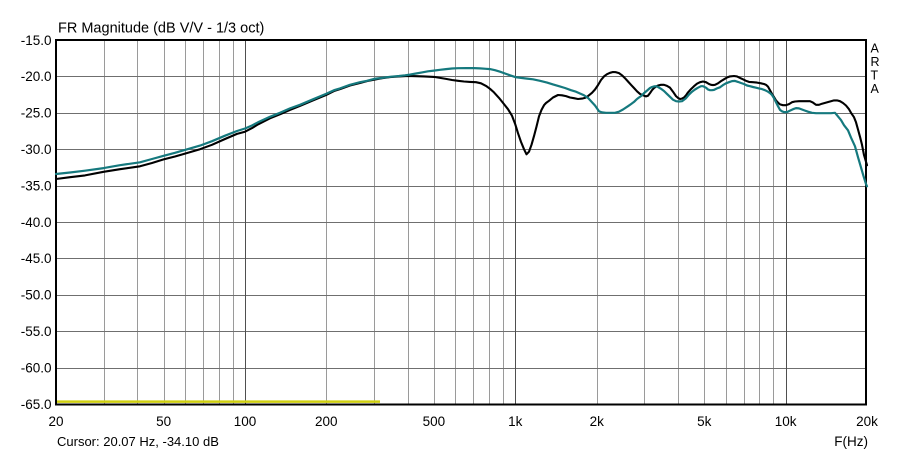 The width and height of the screenshot is (922, 453). Describe the element at coordinates (434, 421) in the screenshot. I see `svg-text: 500` at that location.